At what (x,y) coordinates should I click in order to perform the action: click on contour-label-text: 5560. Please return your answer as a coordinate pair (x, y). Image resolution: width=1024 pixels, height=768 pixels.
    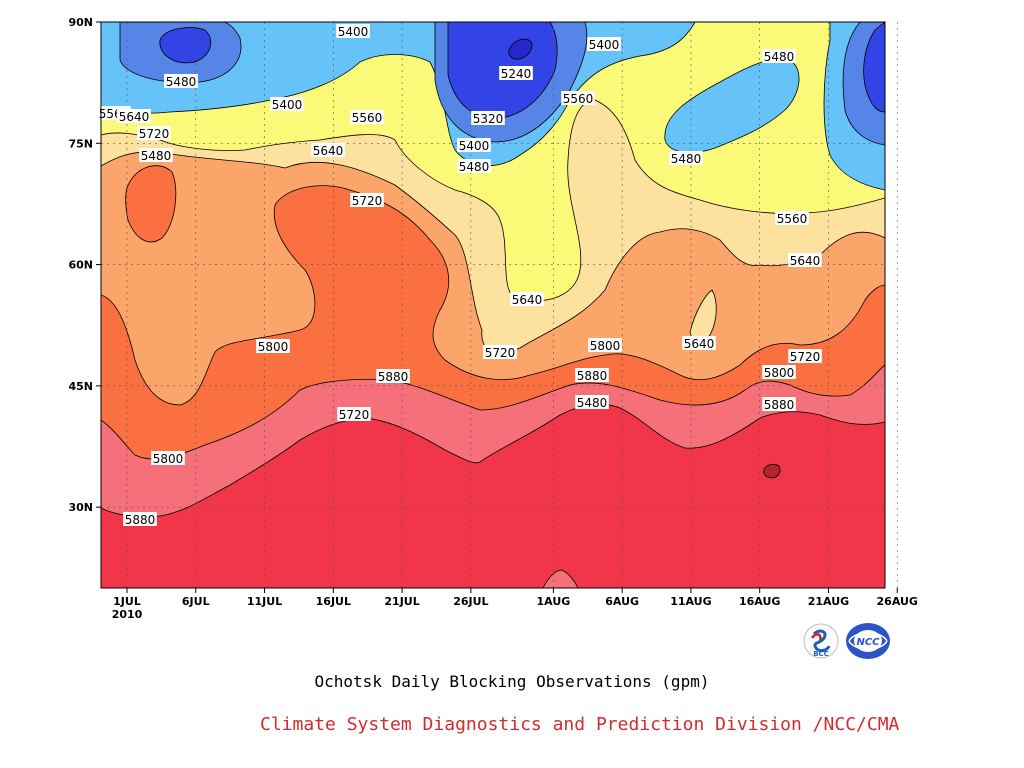
    Looking at the image, I should click on (578, 99).